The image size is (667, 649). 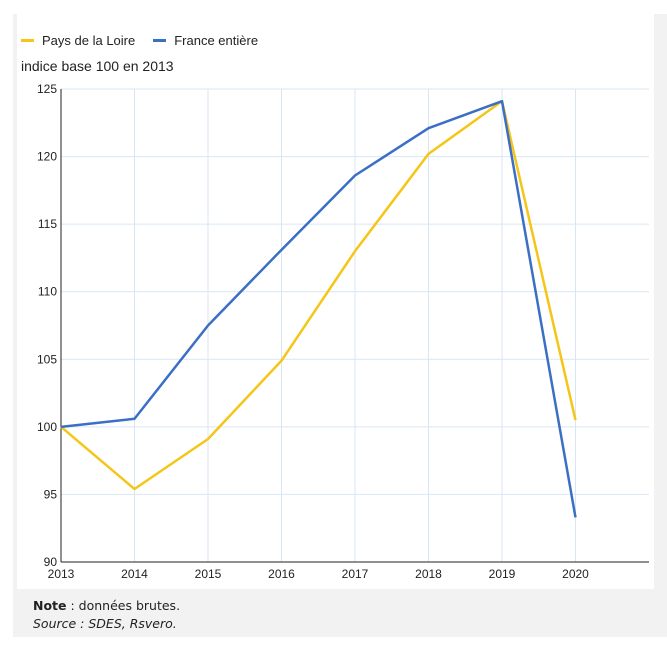 I want to click on x-tick-label: 2017, so click(x=355, y=574).